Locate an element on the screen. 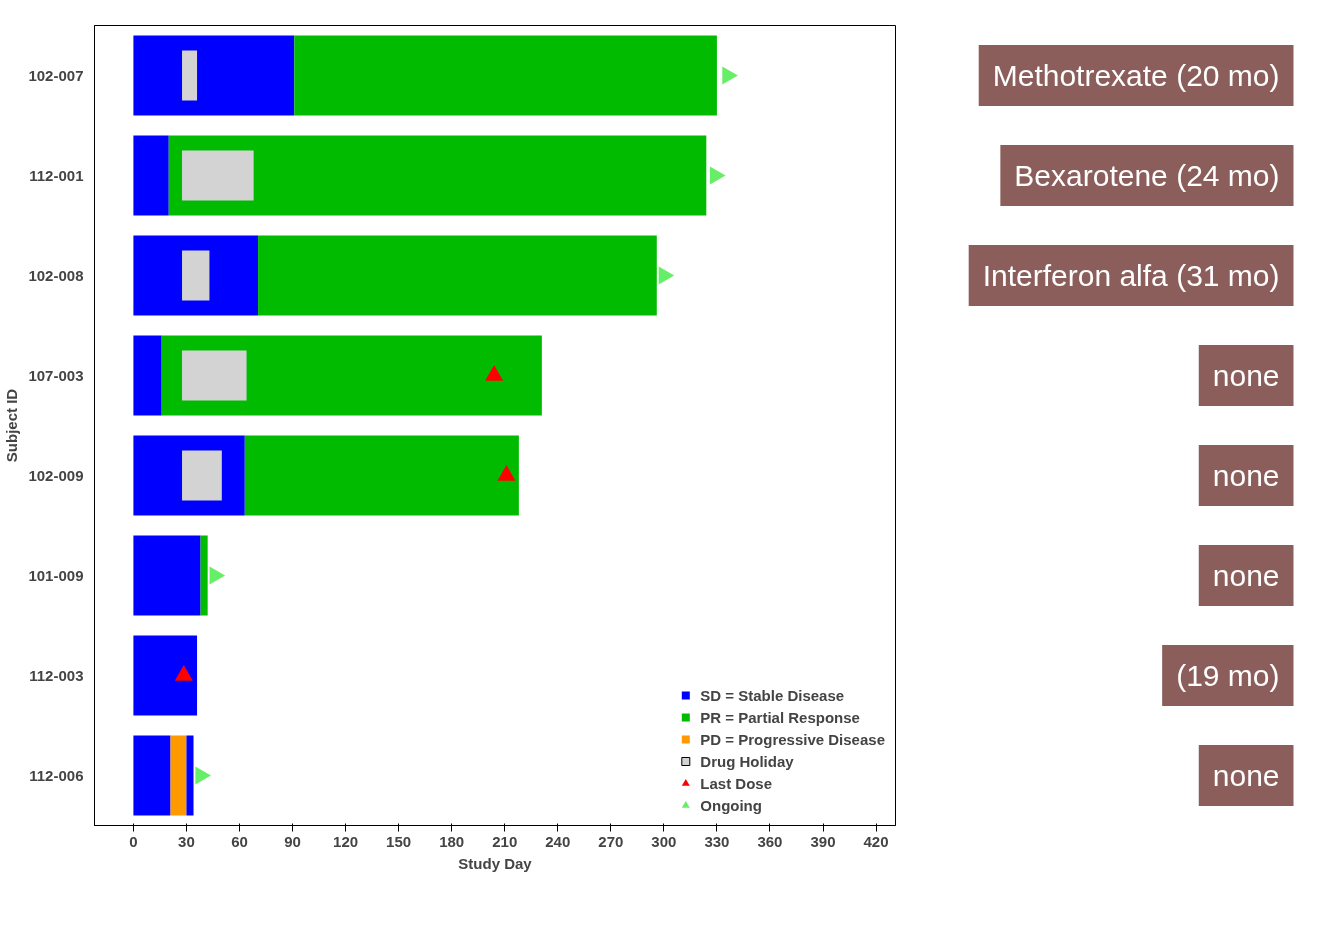 This screenshot has width=1324, height=943. legend-label: PD = Progressive Disease is located at coordinates (792, 739).